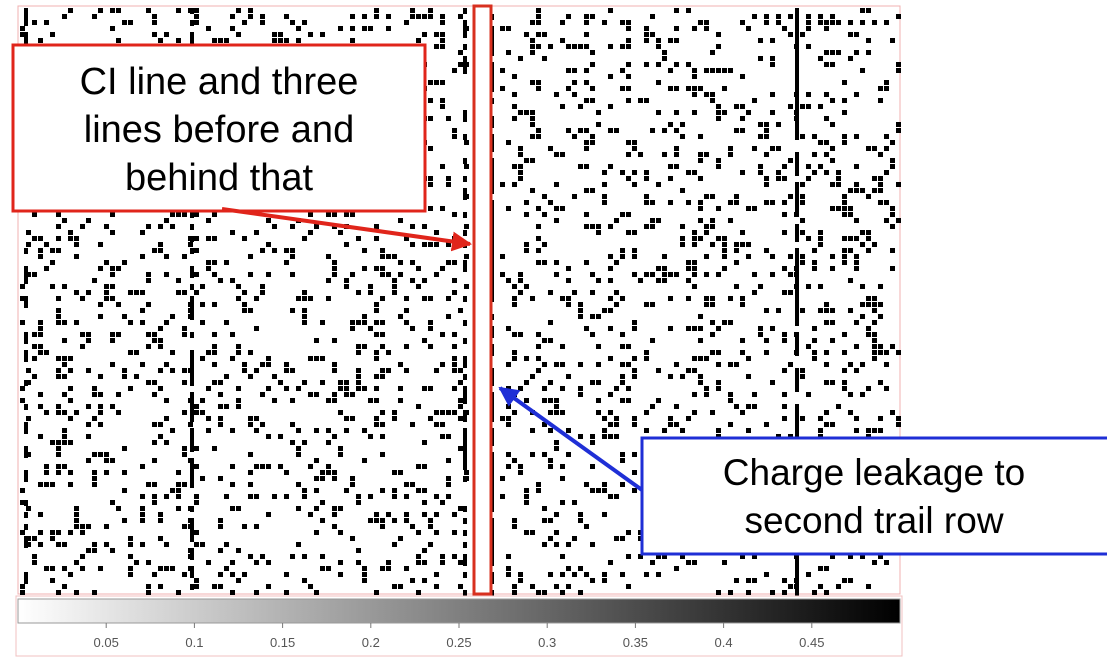 The image size is (1107, 659). Describe the element at coordinates (874, 472) in the screenshot. I see `charge-leakage-callout-line-1: Charge leakage to` at that location.